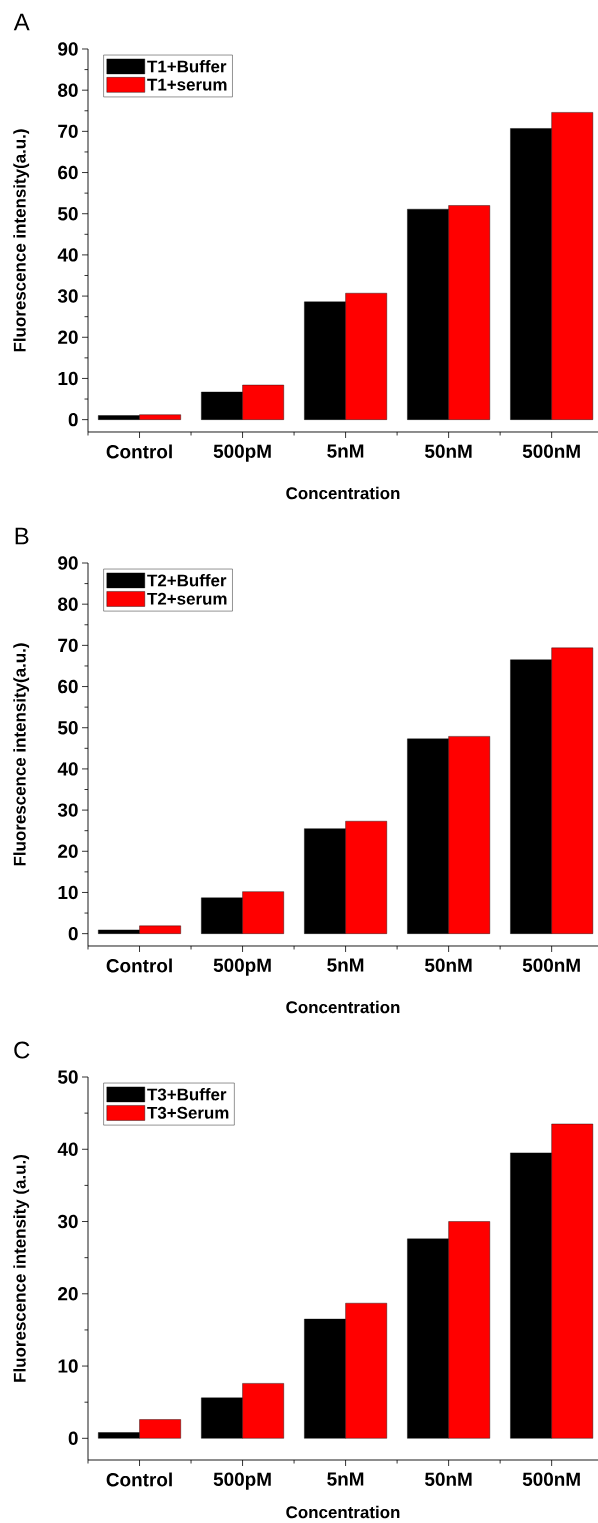  What do you see at coordinates (187, 84) in the screenshot?
I see `legend-label: T1+serum` at bounding box center [187, 84].